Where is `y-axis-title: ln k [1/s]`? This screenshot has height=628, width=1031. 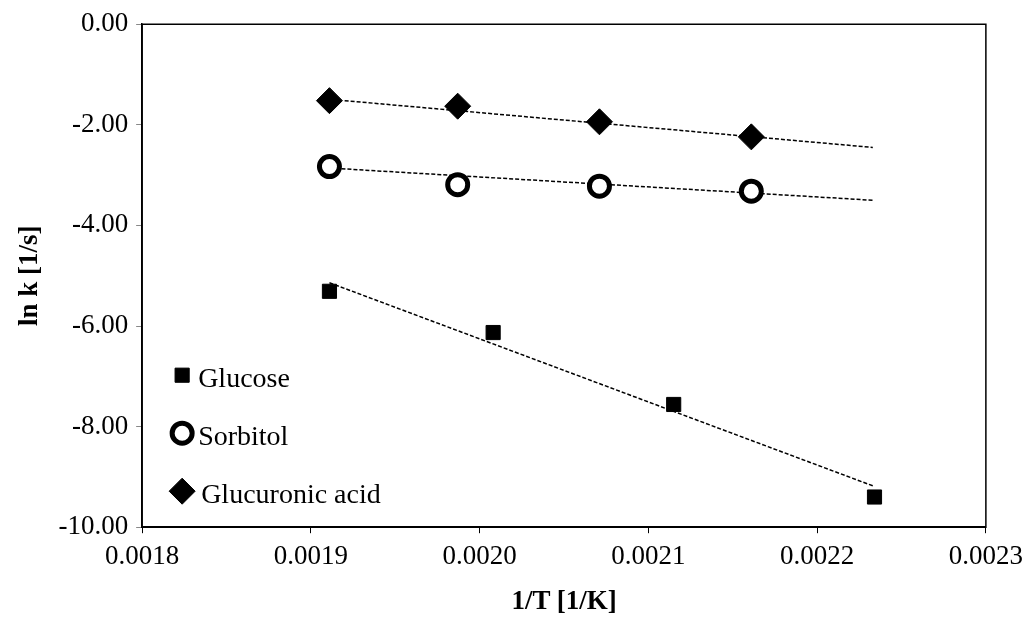 y-axis-title: ln k [1/s] is located at coordinates (28, 275).